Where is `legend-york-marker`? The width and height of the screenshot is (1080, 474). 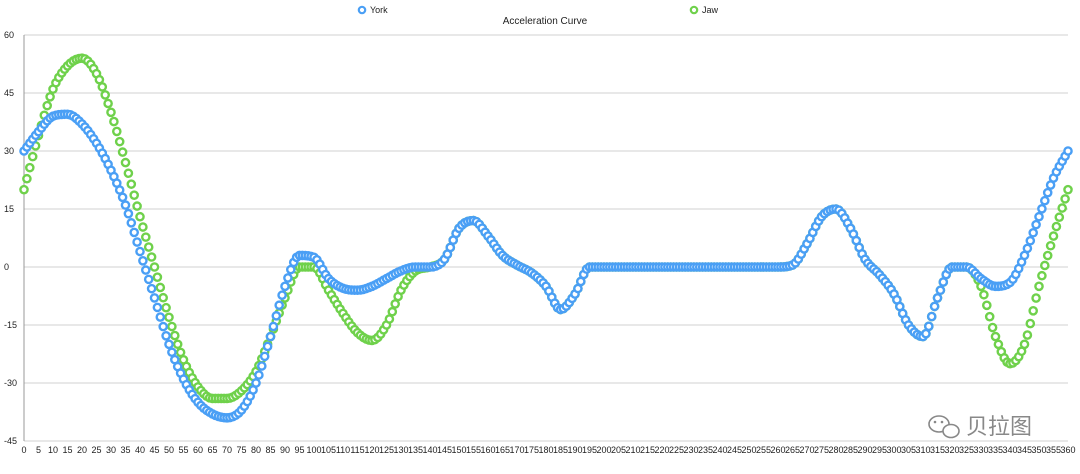
legend-york-marker is located at coordinates (362, 10).